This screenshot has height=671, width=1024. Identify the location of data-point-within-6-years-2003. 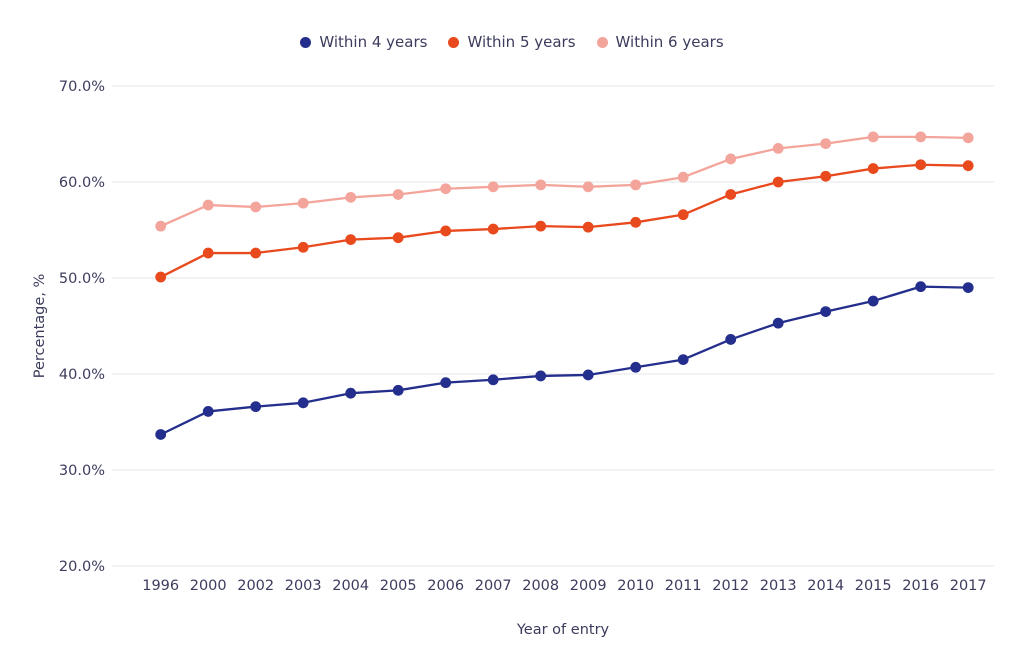
(303, 203).